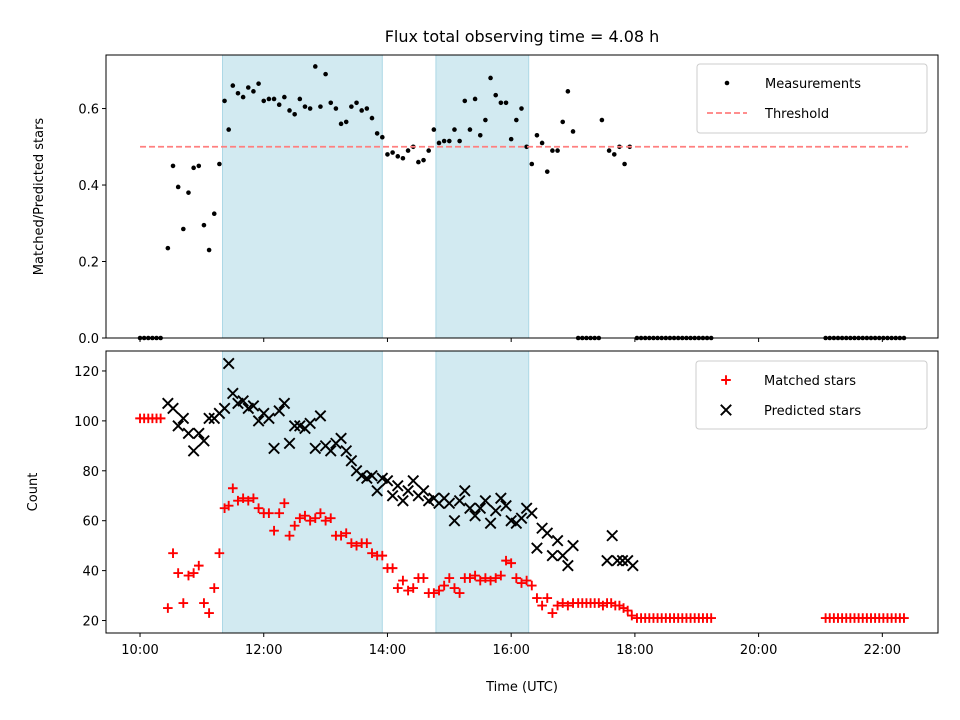 This screenshot has height=720, width=960. I want to click on count-panel-y-tick-label: 40, so click(90, 572).